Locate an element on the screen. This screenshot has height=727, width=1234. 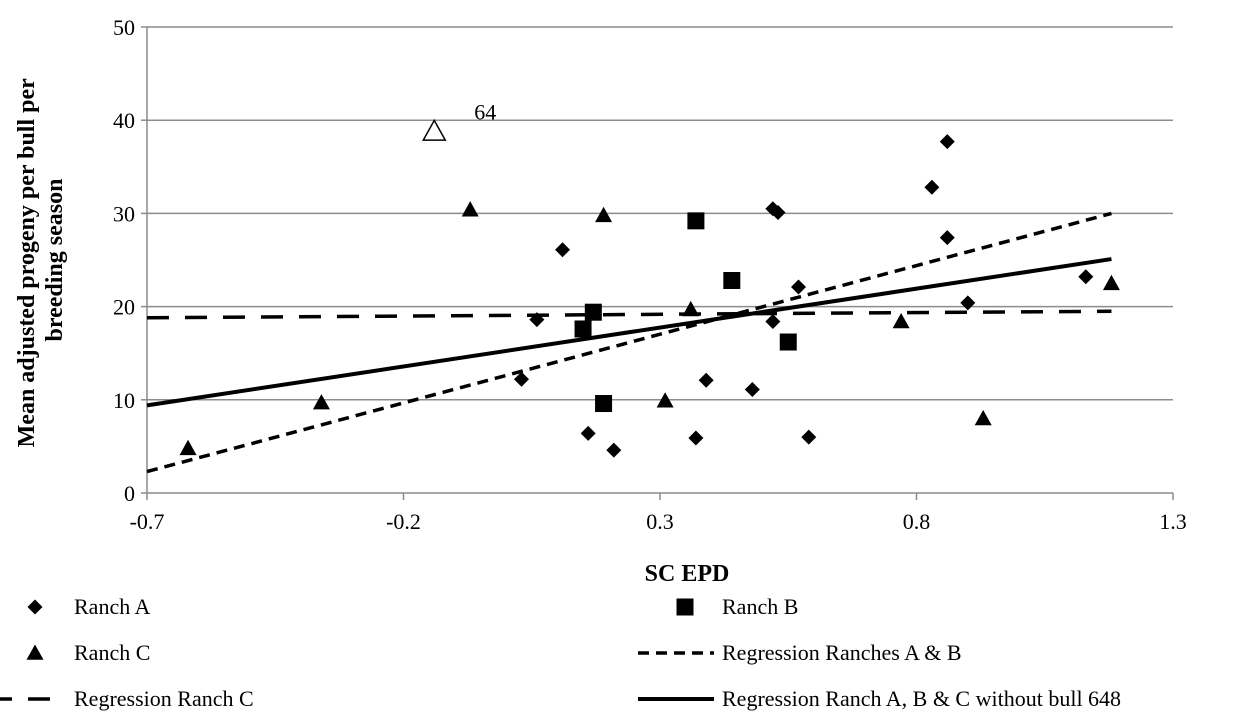
outlier-point is located at coordinates (434, 129).